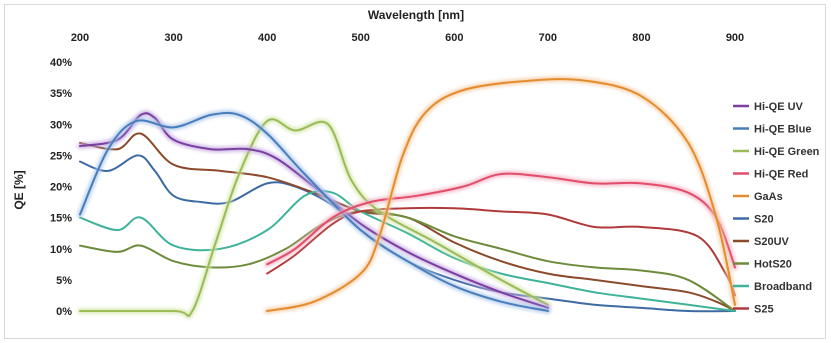 This screenshot has height=343, width=831. Describe the element at coordinates (61, 125) in the screenshot. I see `y-tick-label: 30%` at that location.